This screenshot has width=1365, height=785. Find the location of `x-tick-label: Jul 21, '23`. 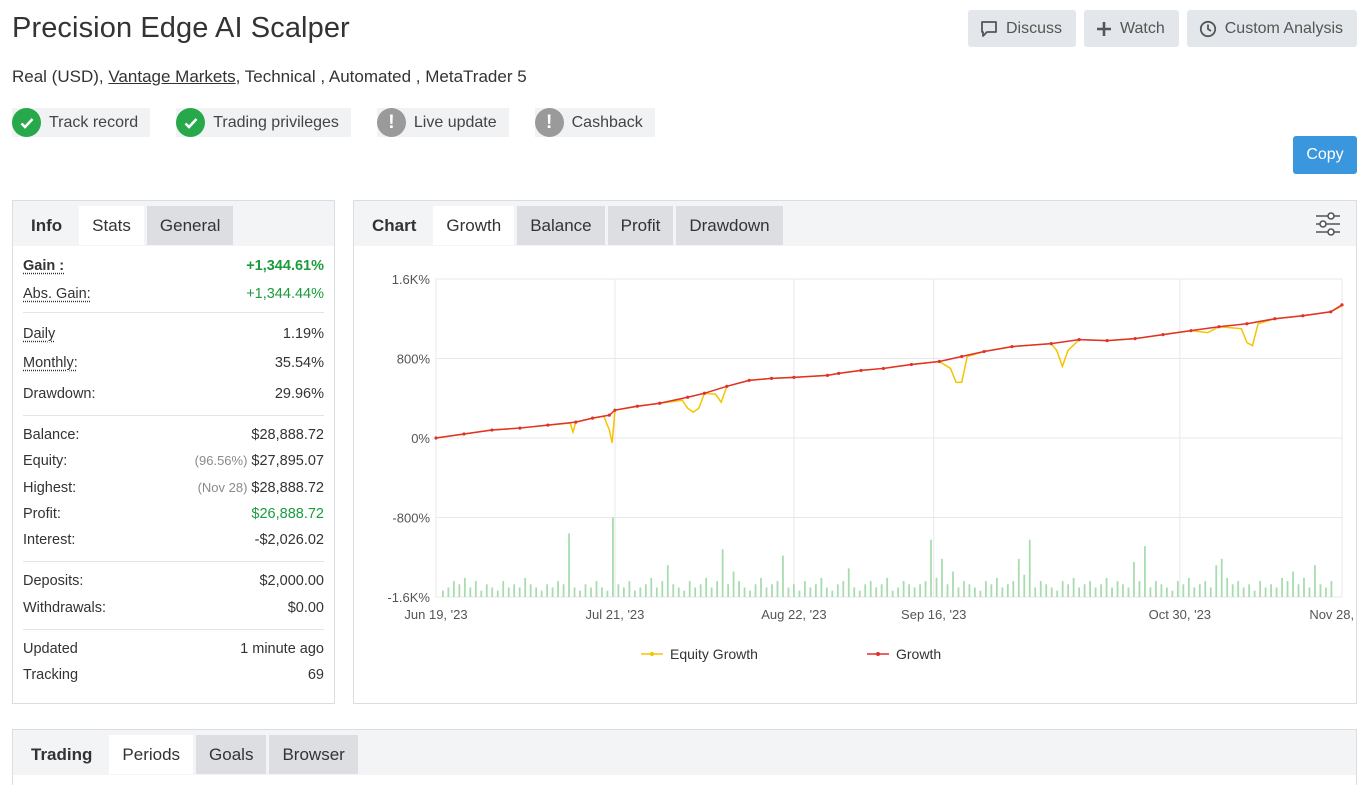

x-tick-label: Jul 21, '23 is located at coordinates (615, 614).